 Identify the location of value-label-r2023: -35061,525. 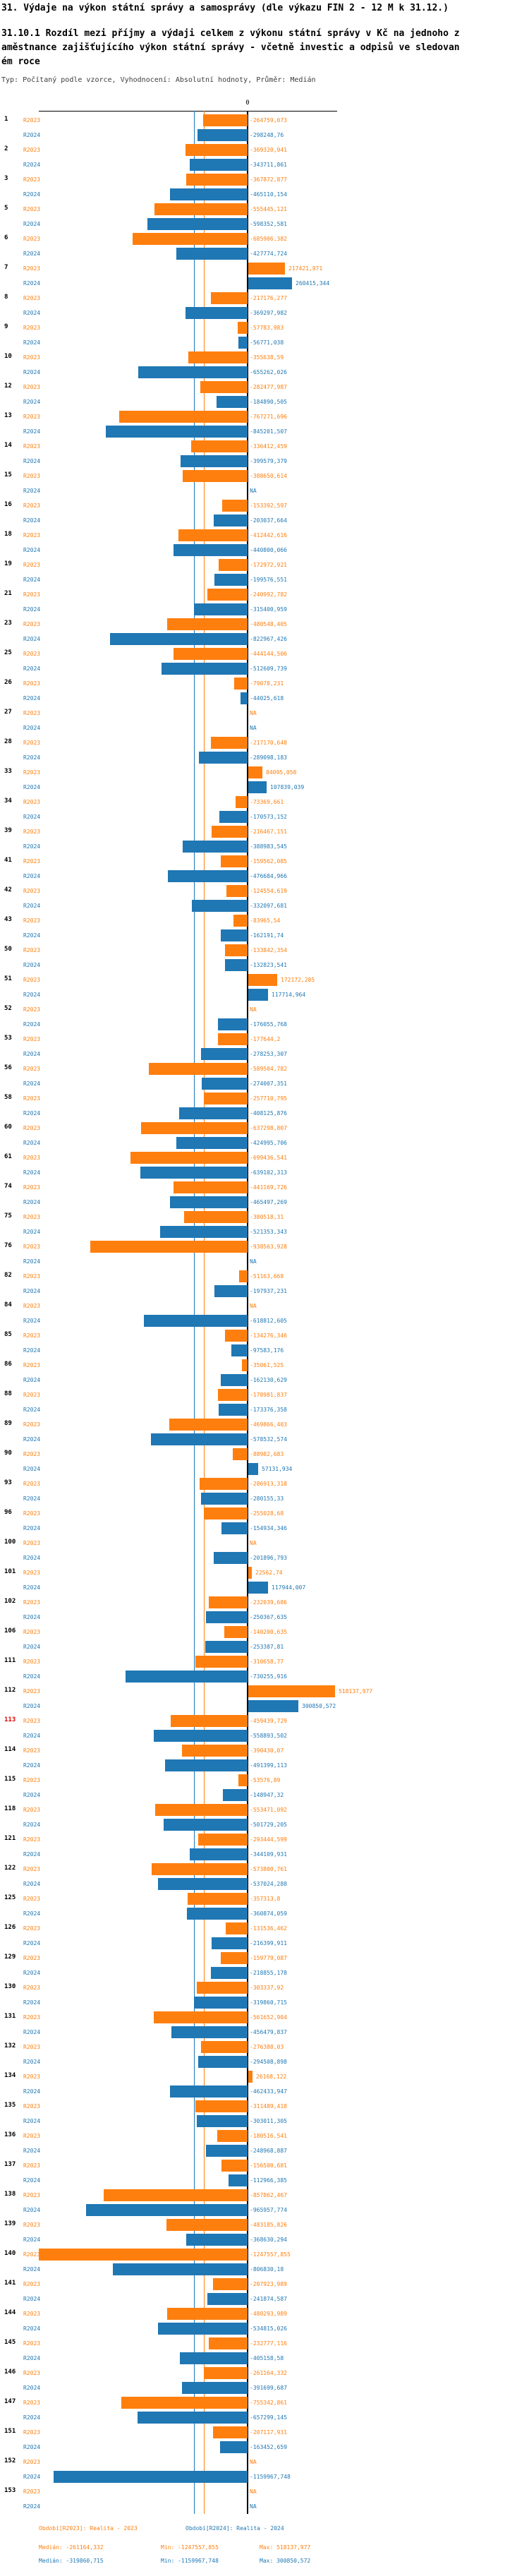
(267, 1365).